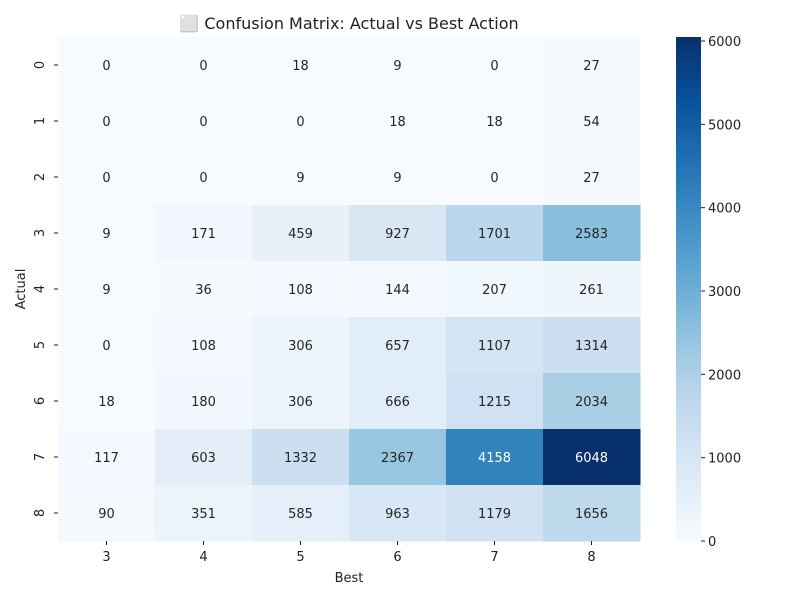 The width and height of the screenshot is (800, 600). Describe the element at coordinates (203, 557) in the screenshot. I see `x-tick-label: 4` at that location.